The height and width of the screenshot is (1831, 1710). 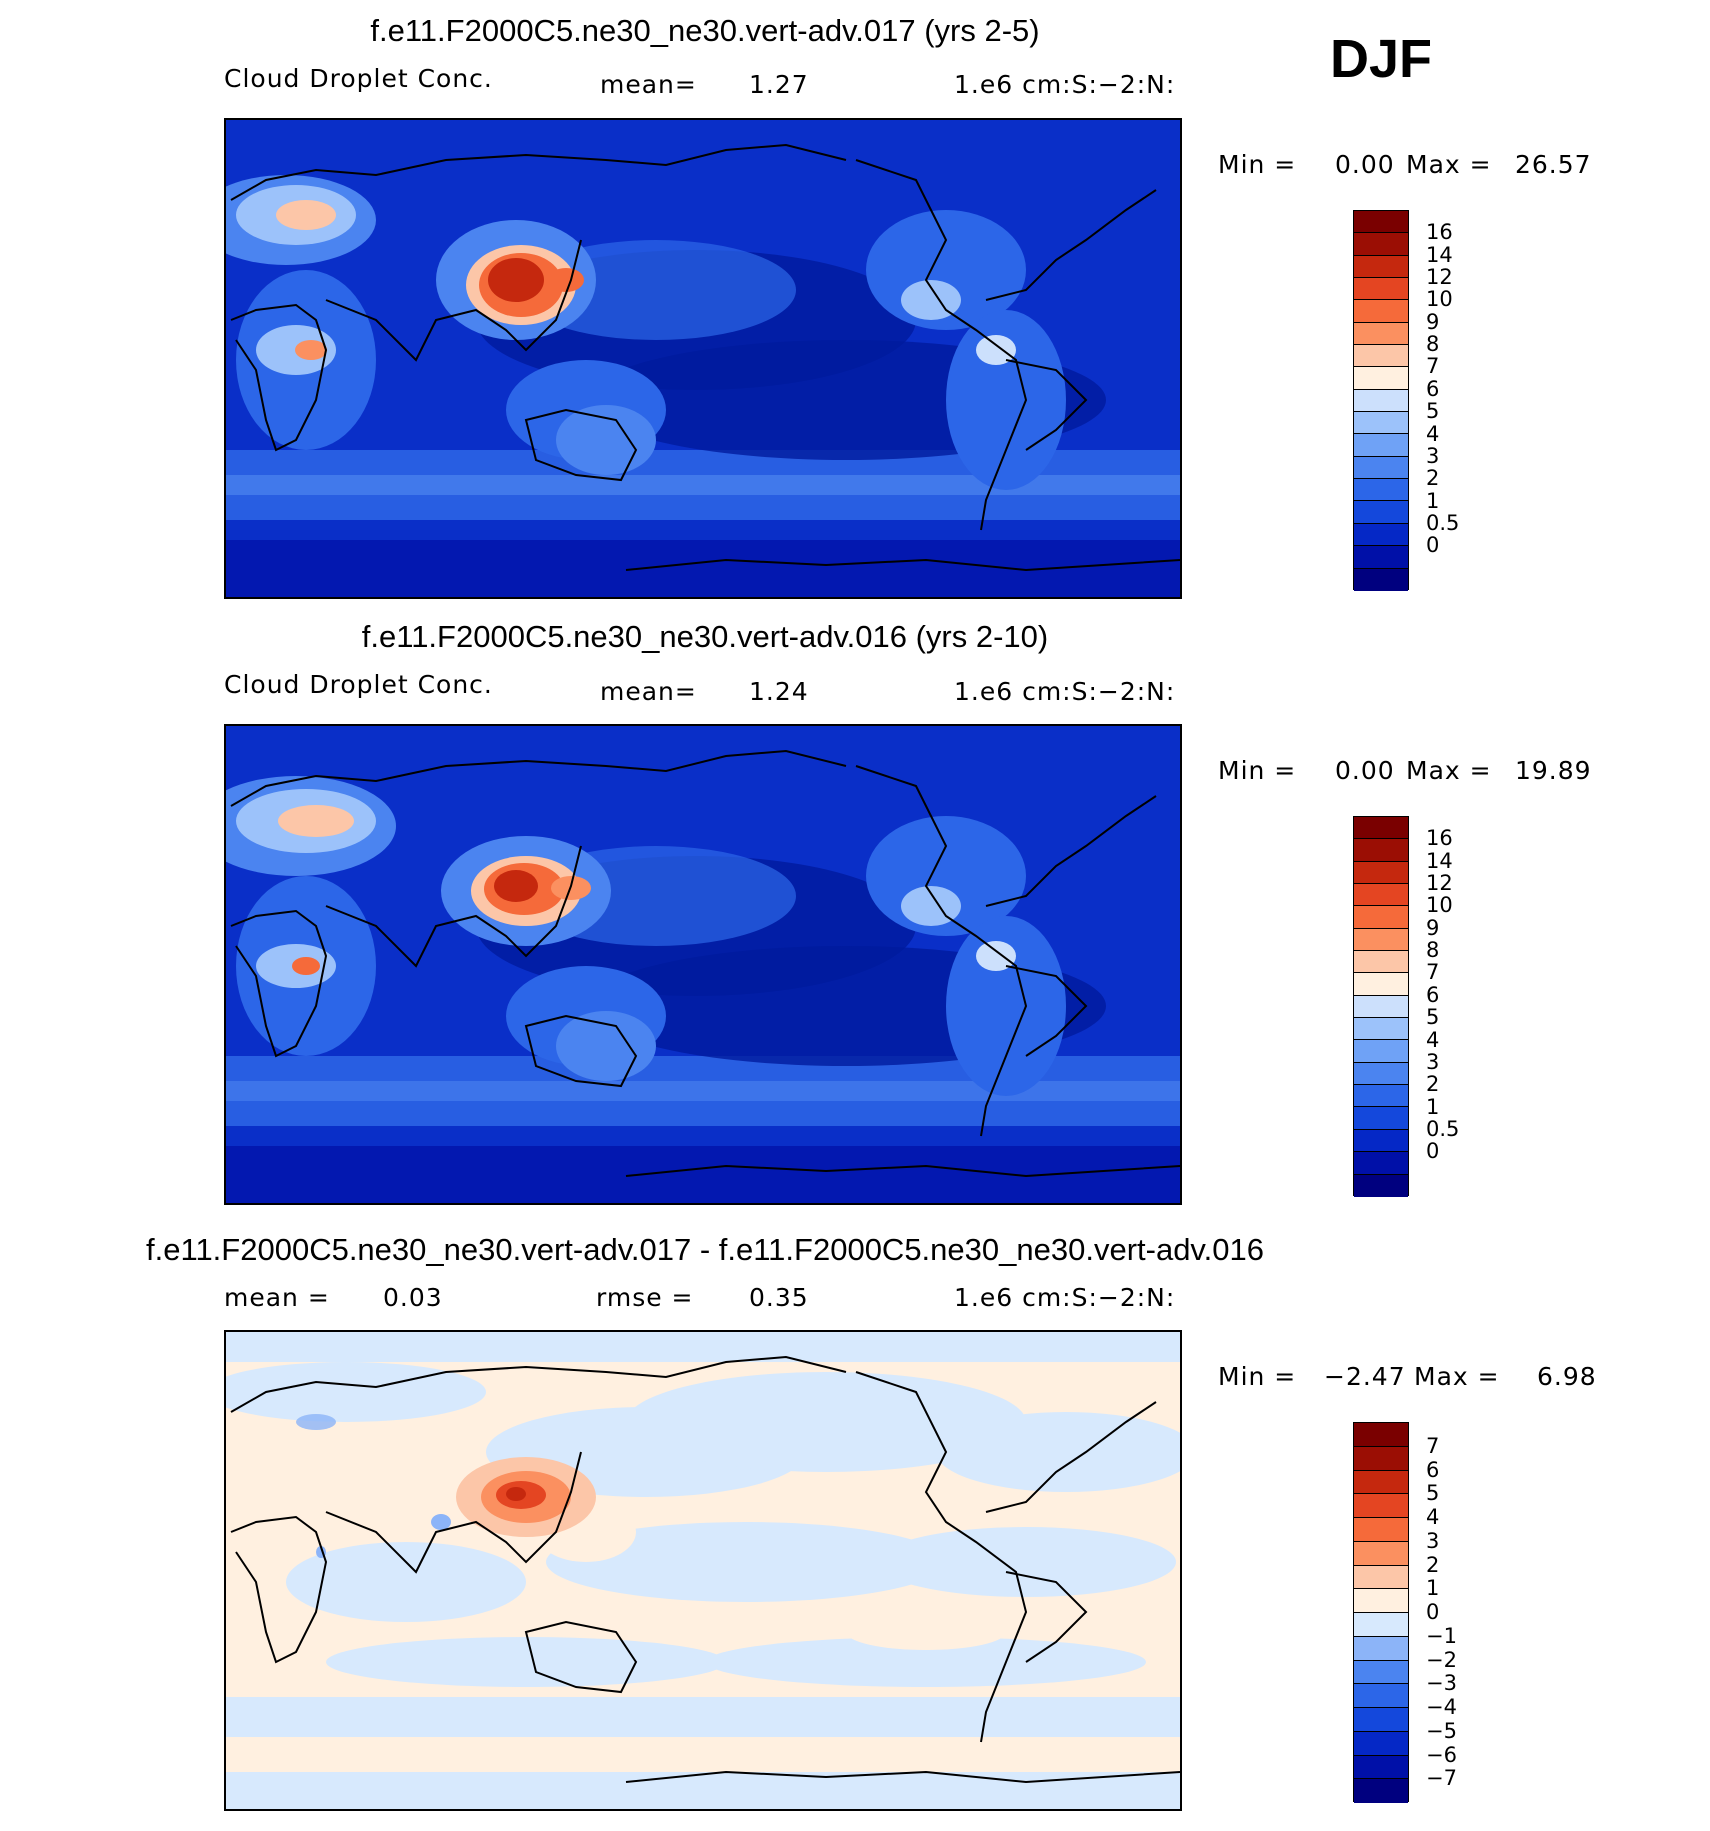 I want to click on panel-1-map-field, so click(x=703, y=358).